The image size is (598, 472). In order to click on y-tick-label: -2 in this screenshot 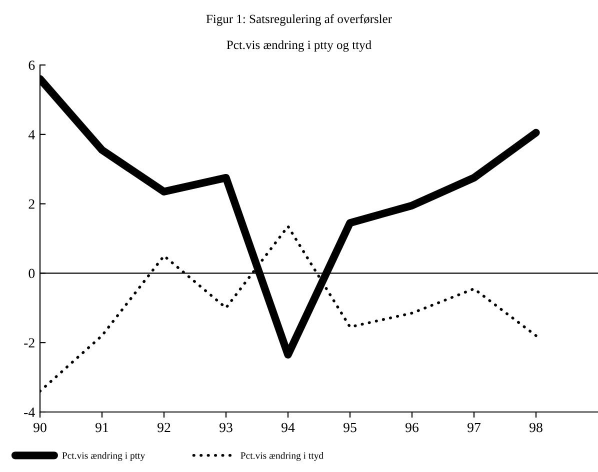, I will do `click(29, 343)`.